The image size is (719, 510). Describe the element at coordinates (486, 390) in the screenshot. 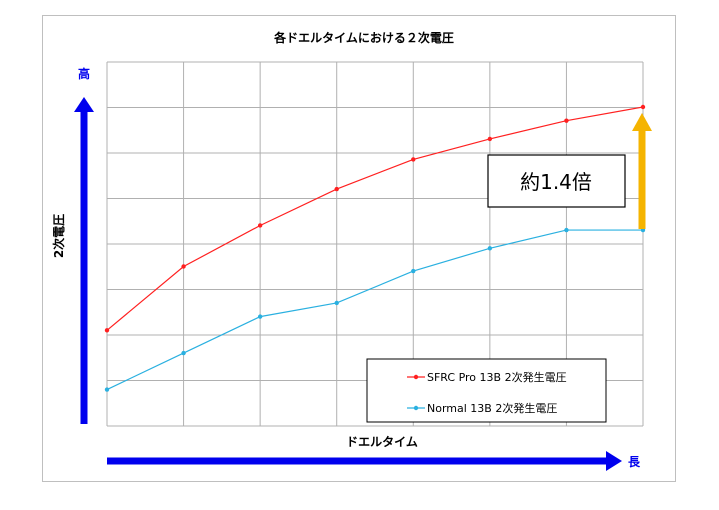

I see `legend-box` at that location.